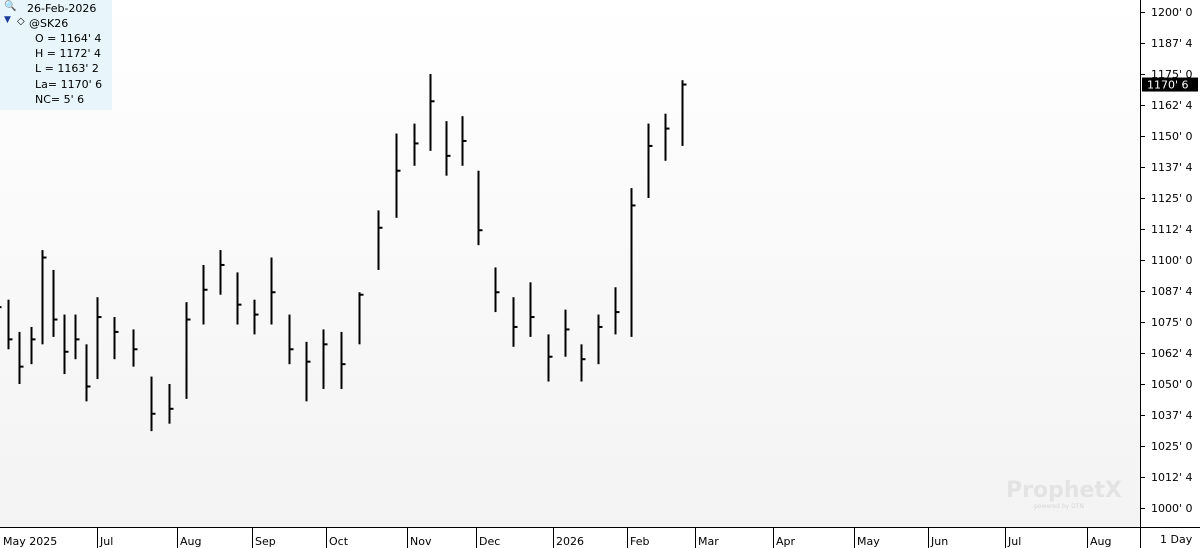 The height and width of the screenshot is (548, 1200). I want to click on y-tick-label: 1087' 4, so click(1172, 291).